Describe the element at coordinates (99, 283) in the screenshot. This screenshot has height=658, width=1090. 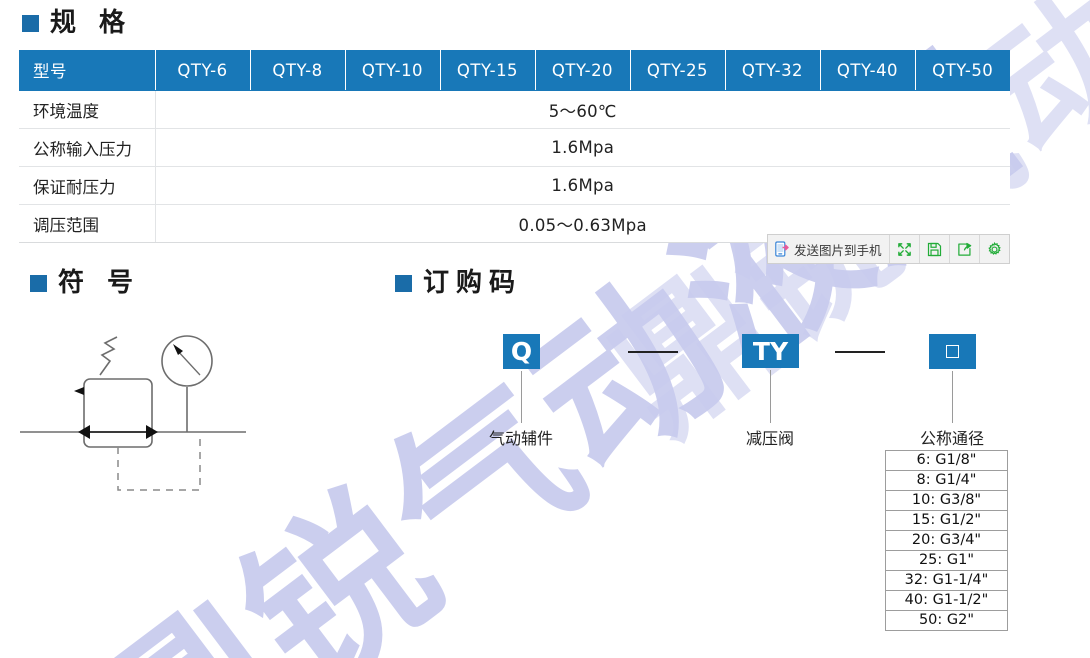
I see `section-title-symbol: 符 号` at that location.